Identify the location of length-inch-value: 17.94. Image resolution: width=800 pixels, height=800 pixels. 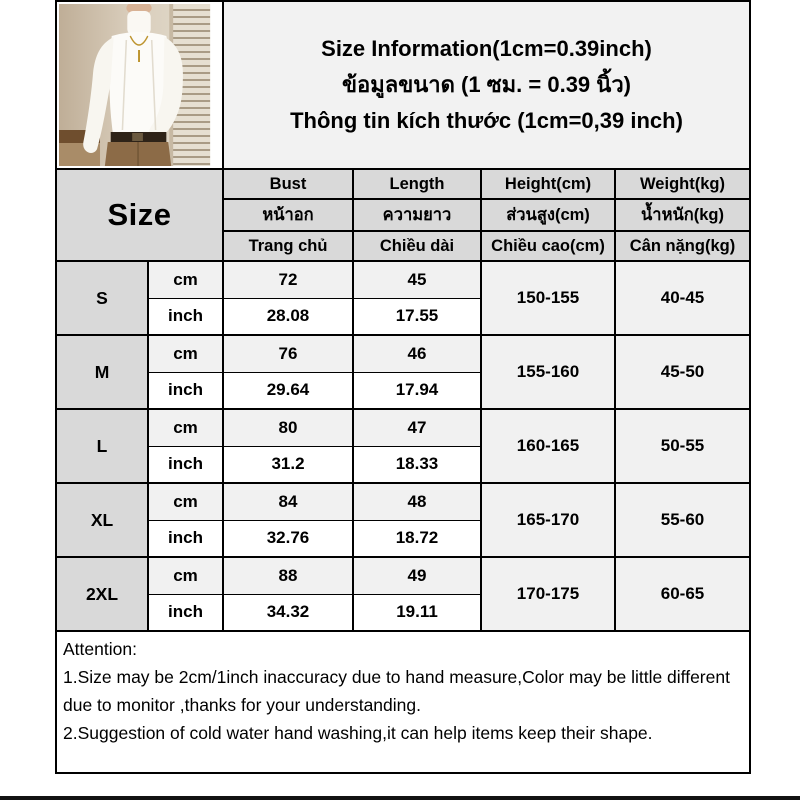
(417, 390).